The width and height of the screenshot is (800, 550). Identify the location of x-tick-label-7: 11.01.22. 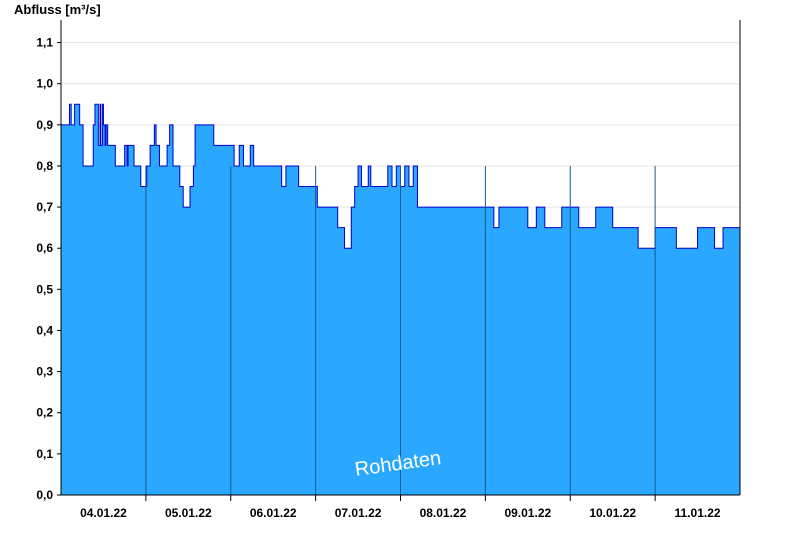
(698, 513).